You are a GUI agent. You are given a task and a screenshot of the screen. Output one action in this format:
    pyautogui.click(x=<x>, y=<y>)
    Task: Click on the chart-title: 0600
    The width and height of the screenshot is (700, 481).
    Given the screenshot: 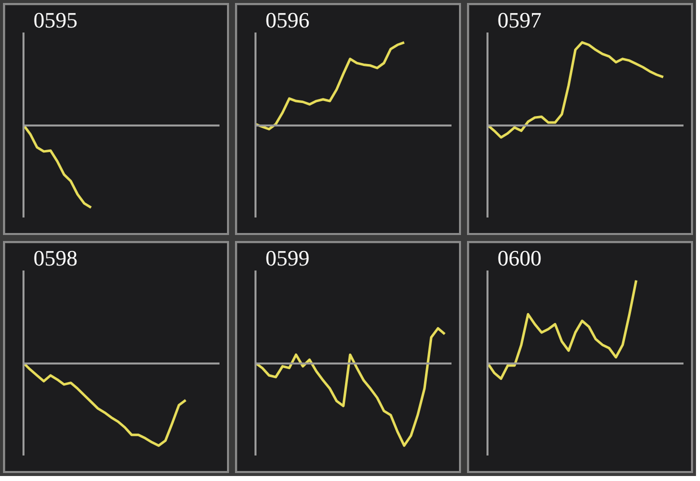 What is the action you would take?
    pyautogui.click(x=520, y=258)
    